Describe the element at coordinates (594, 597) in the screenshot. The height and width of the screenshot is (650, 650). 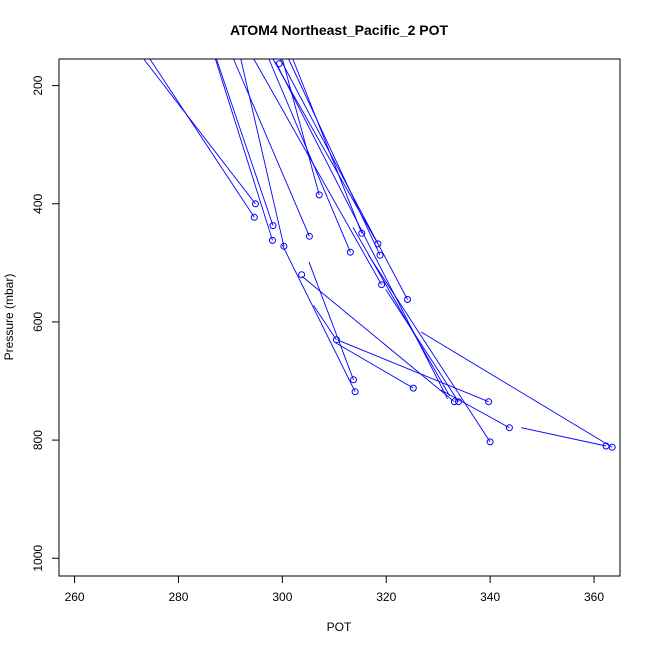
I see `x-tick-label: 360` at that location.